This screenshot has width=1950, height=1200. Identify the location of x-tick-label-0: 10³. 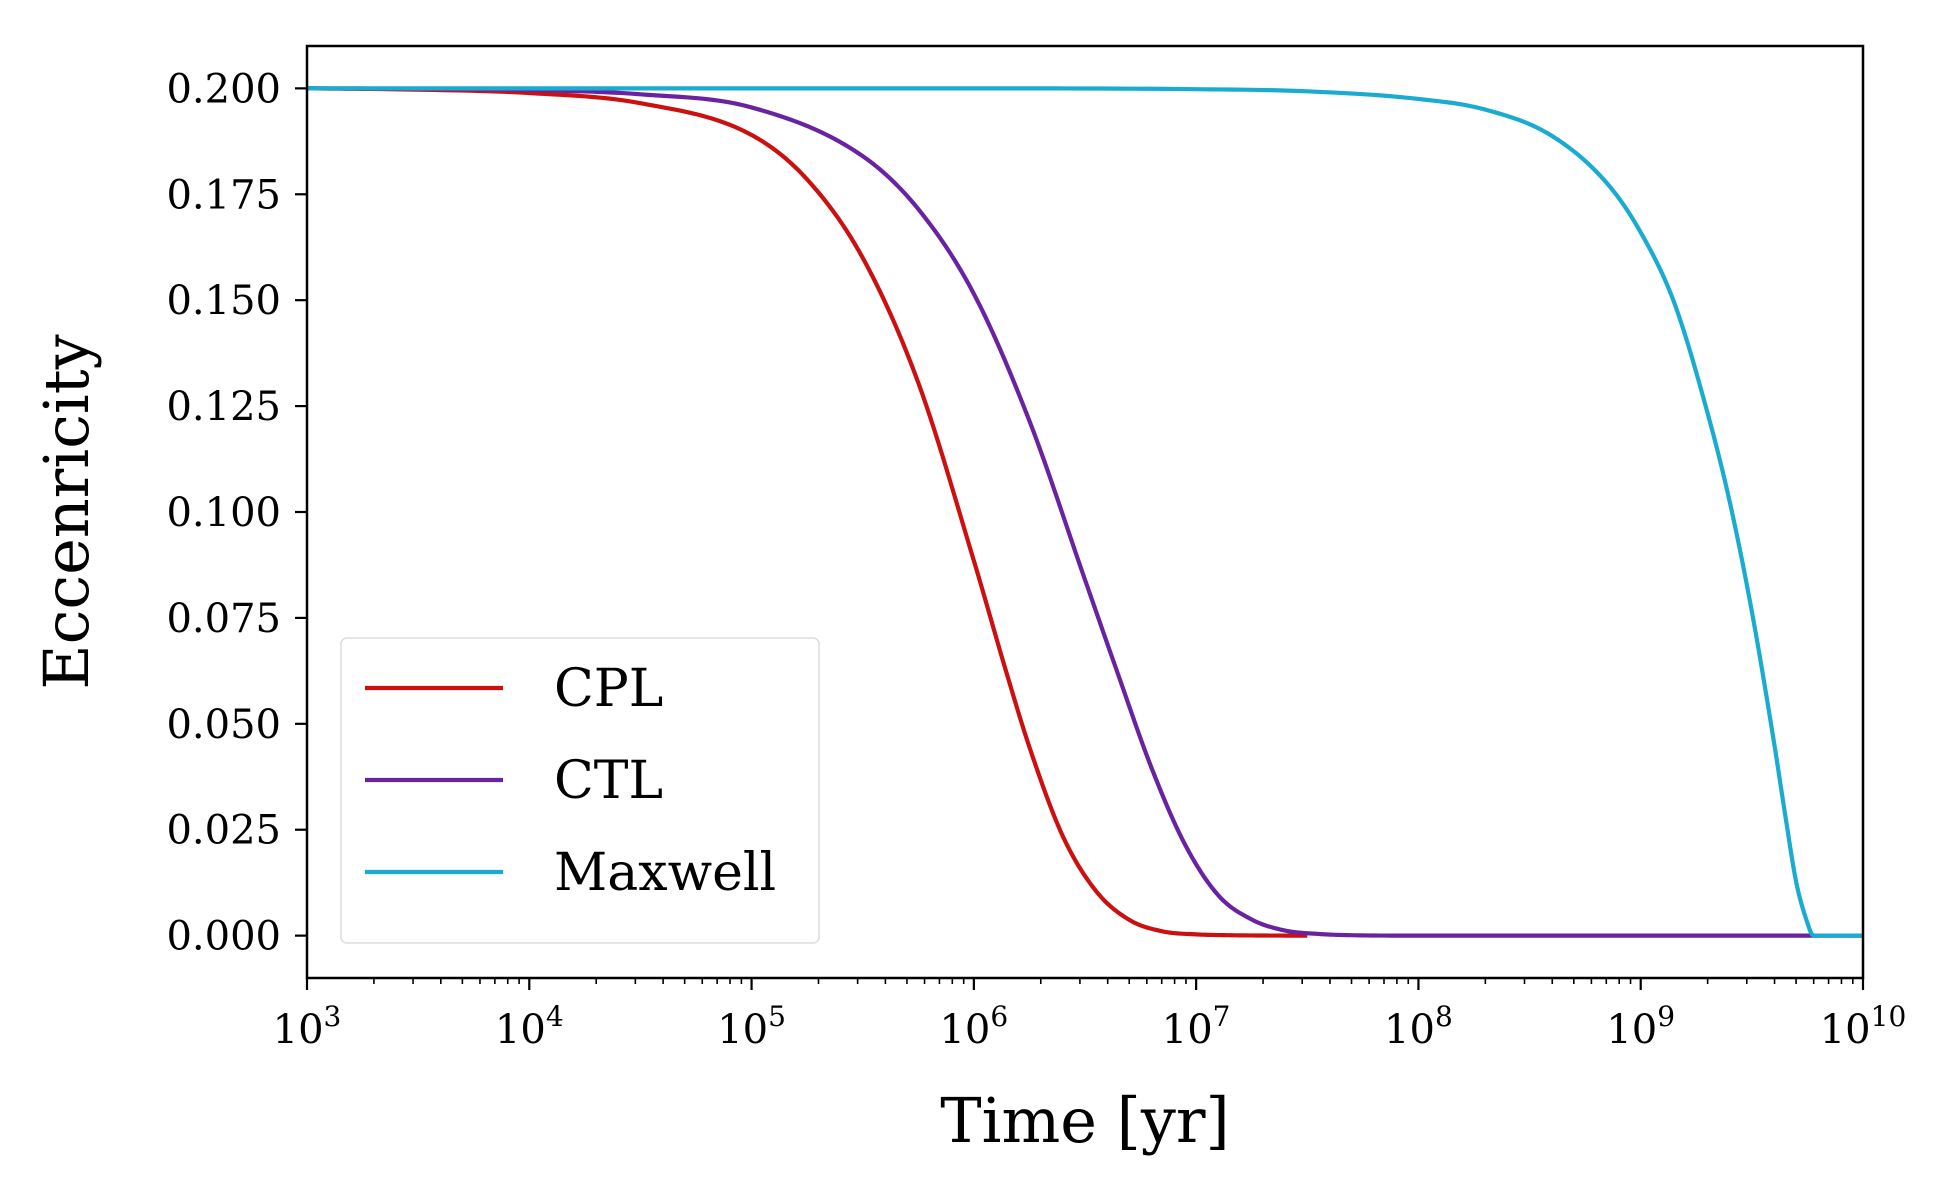
(307, 1026).